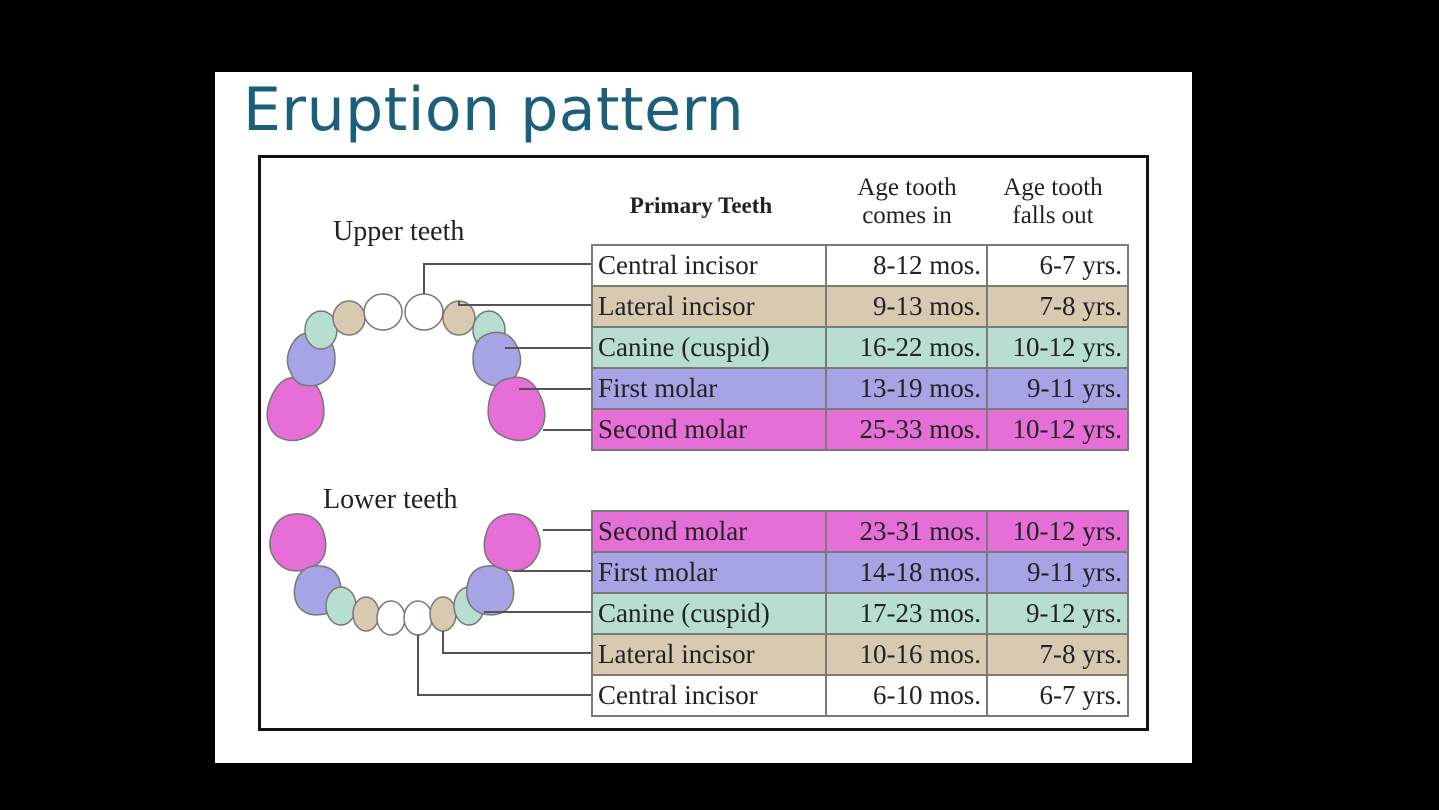  I want to click on age-comes-in-cell: 25-33 mos., so click(906, 429).